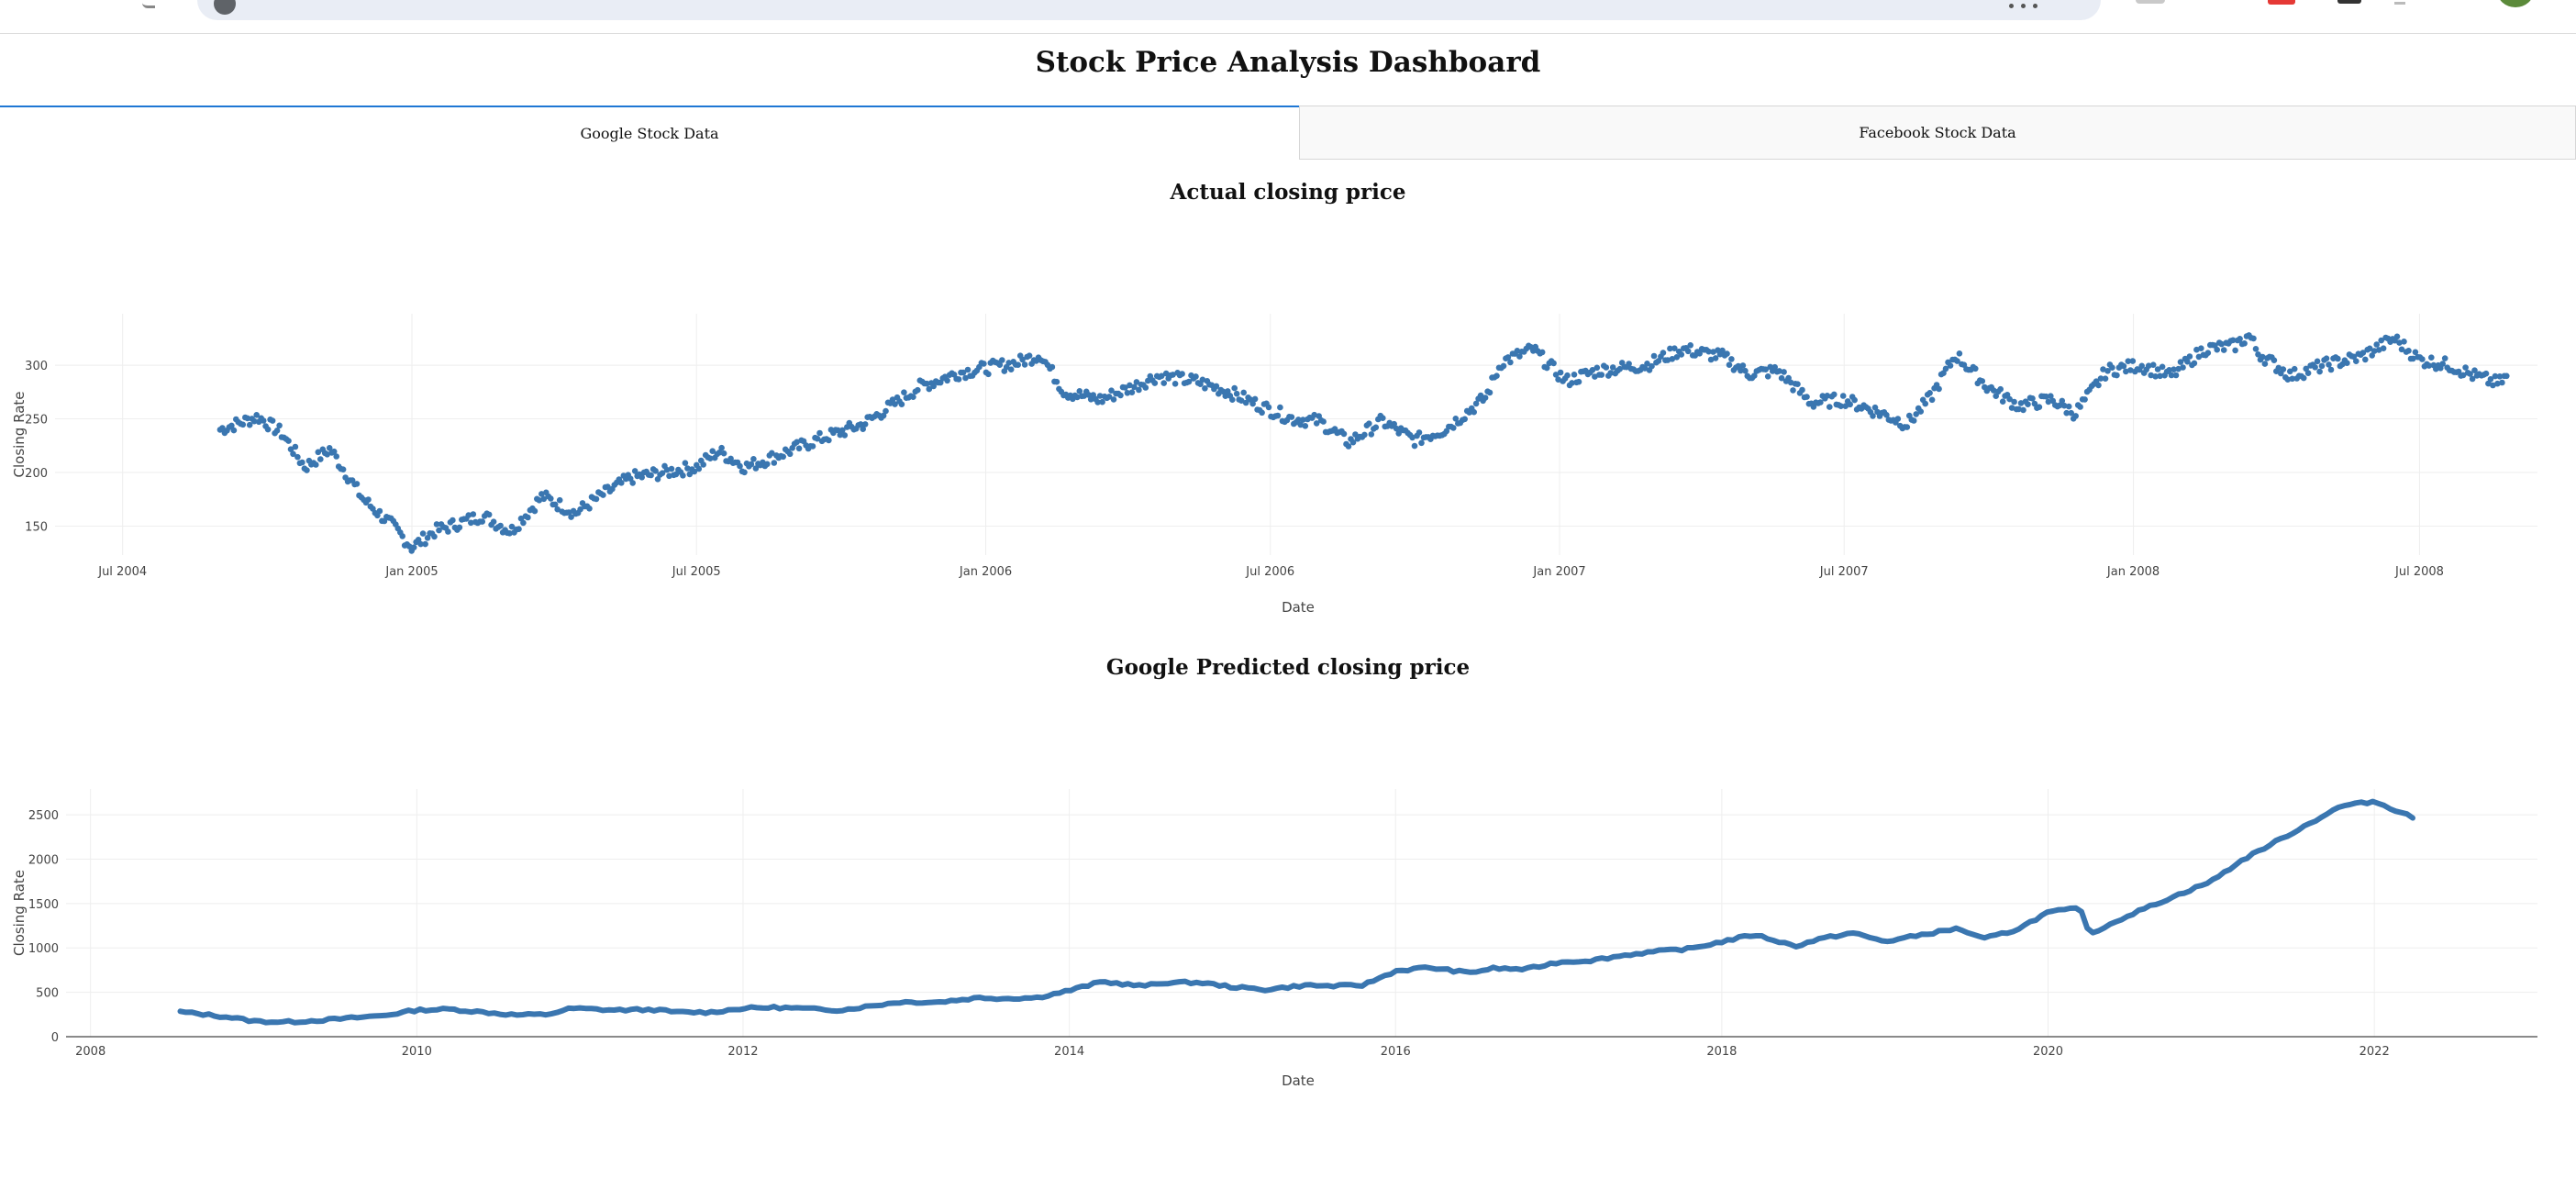 The image size is (2576, 1200). What do you see at coordinates (1937, 133) in the screenshot?
I see `tab-facebook-stock-data: Facebook Stock Data` at bounding box center [1937, 133].